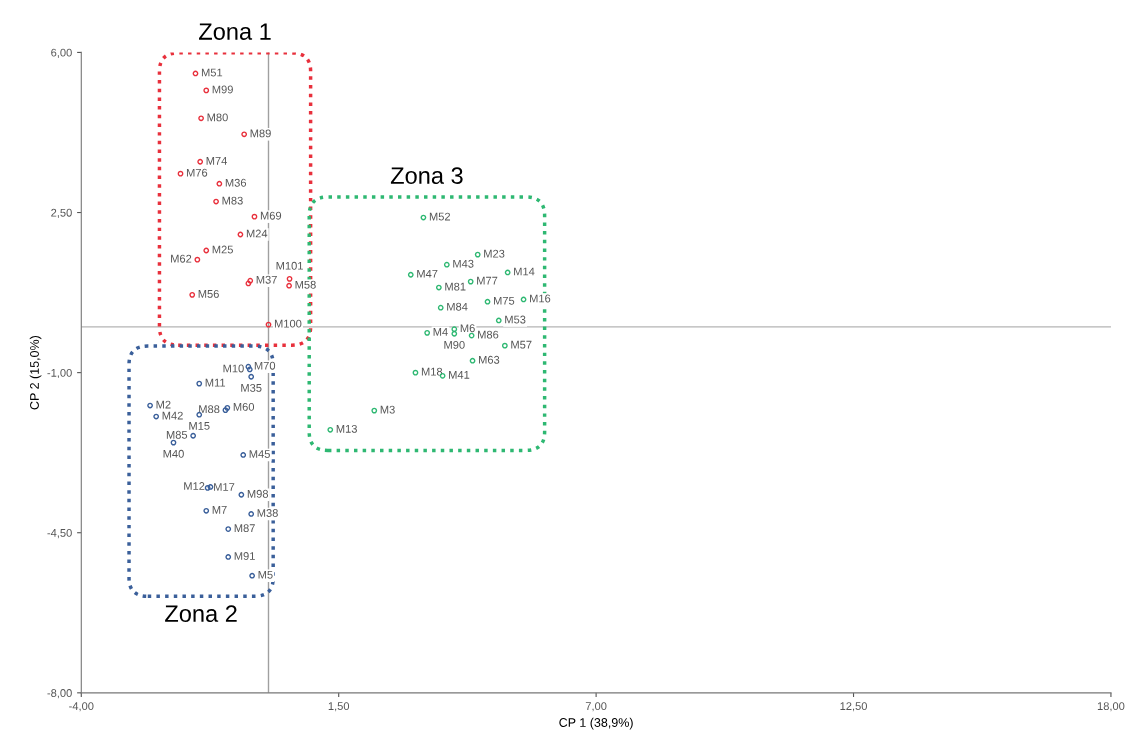  I want to click on data-label: M13, so click(346, 428).